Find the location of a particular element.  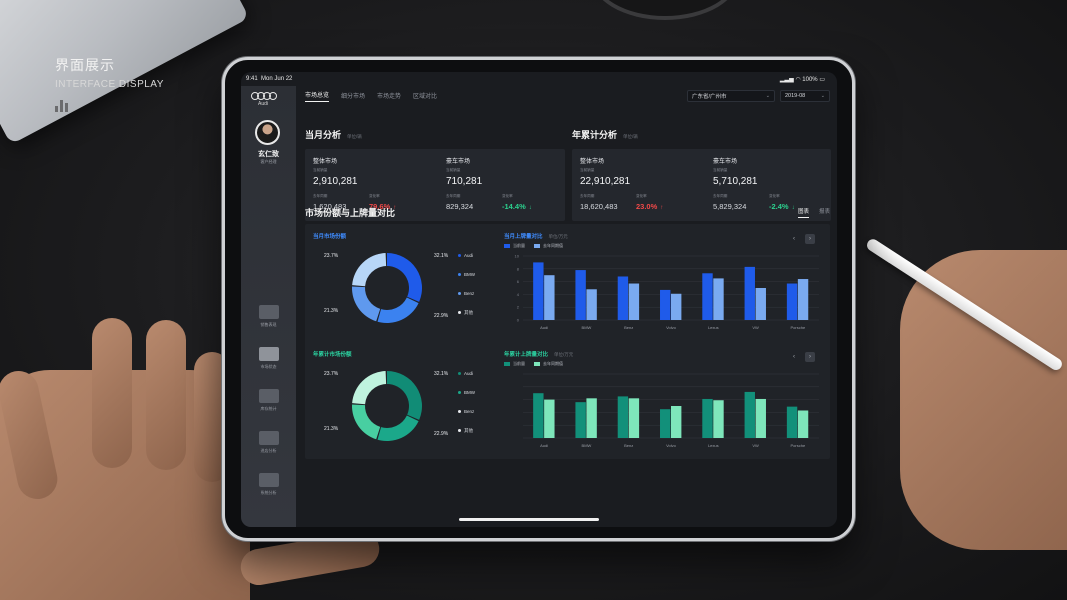

x-tick-label: BMW is located at coordinates (587, 327).